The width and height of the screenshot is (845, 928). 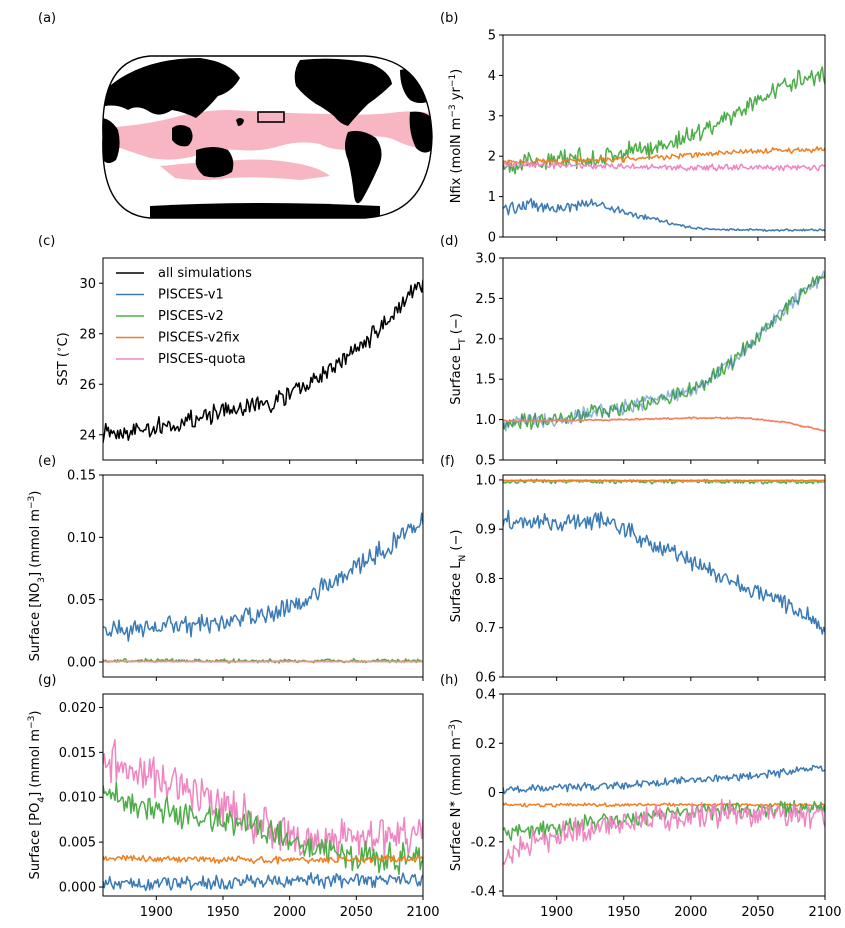 I want to click on y-tick-label: 0.6, so click(x=485, y=678).